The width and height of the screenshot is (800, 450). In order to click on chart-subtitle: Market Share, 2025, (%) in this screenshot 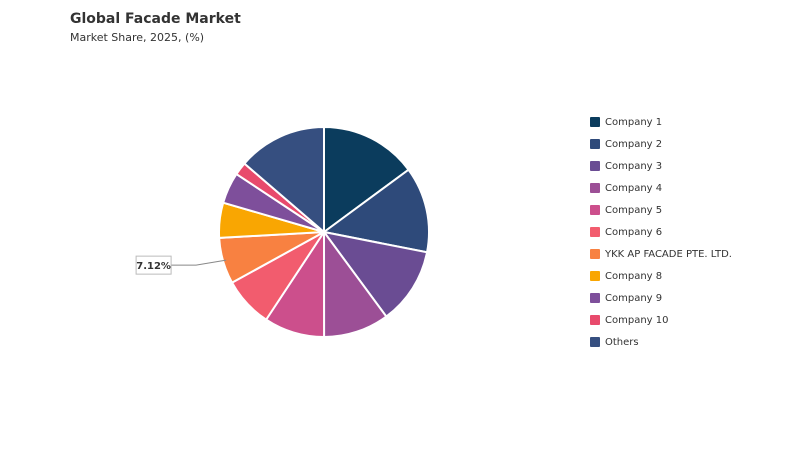, I will do `click(137, 37)`.